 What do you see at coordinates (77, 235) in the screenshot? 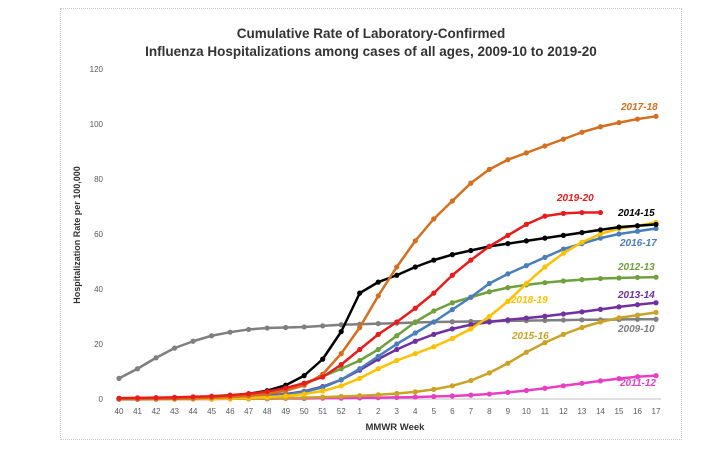
I see `y-axis-label: Hospitalization Rate per 100,000` at bounding box center [77, 235].